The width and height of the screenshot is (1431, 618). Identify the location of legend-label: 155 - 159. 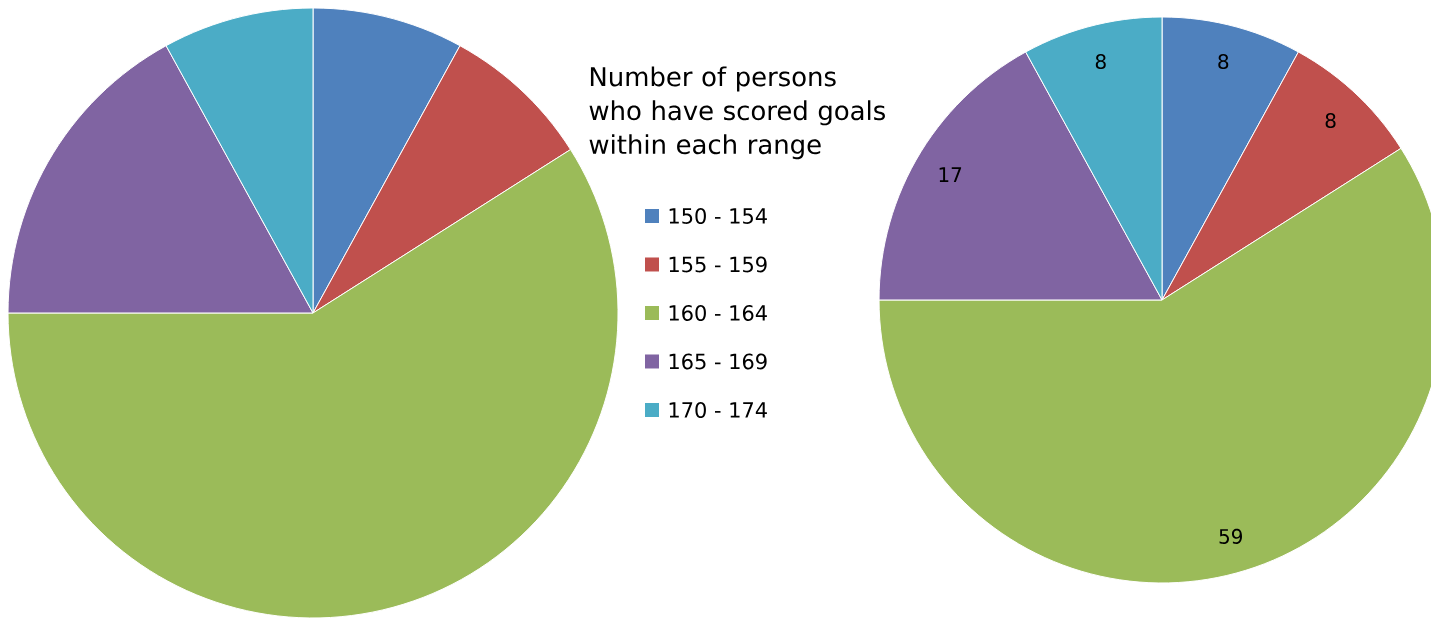
(718, 264).